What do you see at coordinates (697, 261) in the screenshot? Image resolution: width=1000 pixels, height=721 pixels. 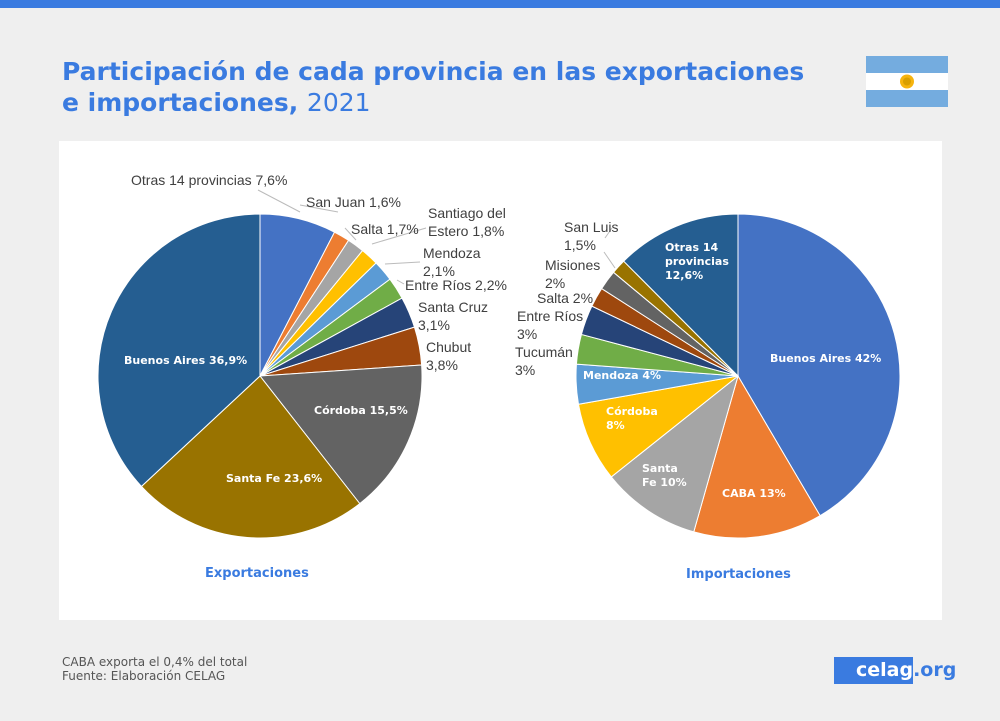 I see `label-imp-otras: Otras 14 provincias 12,6%` at bounding box center [697, 261].